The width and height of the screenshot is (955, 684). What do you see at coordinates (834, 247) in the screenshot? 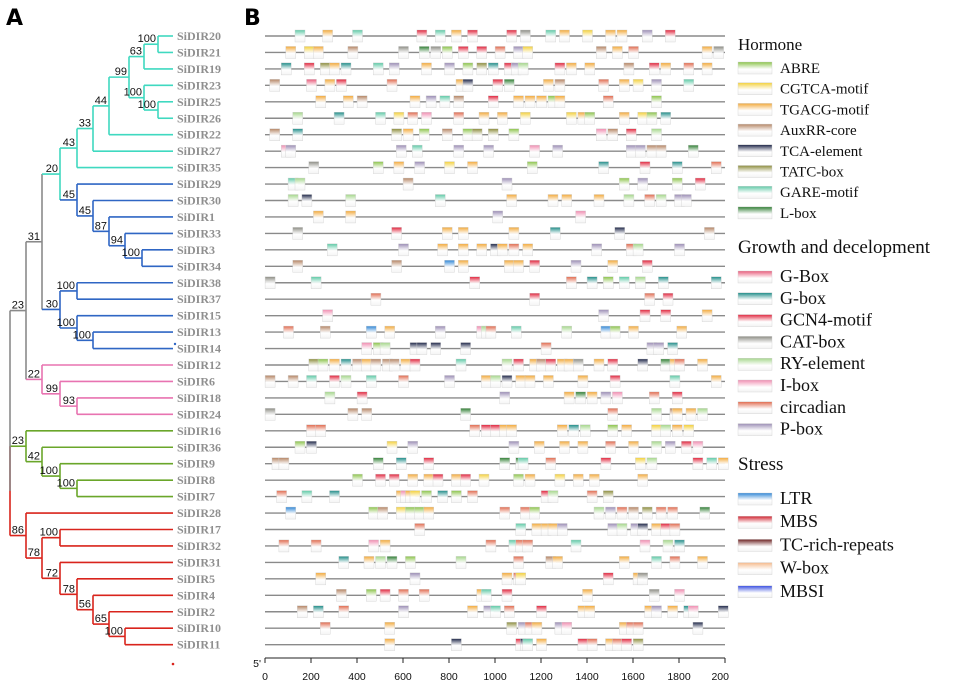
I see `legend-group-title: Growth and decelopment` at bounding box center [834, 247].